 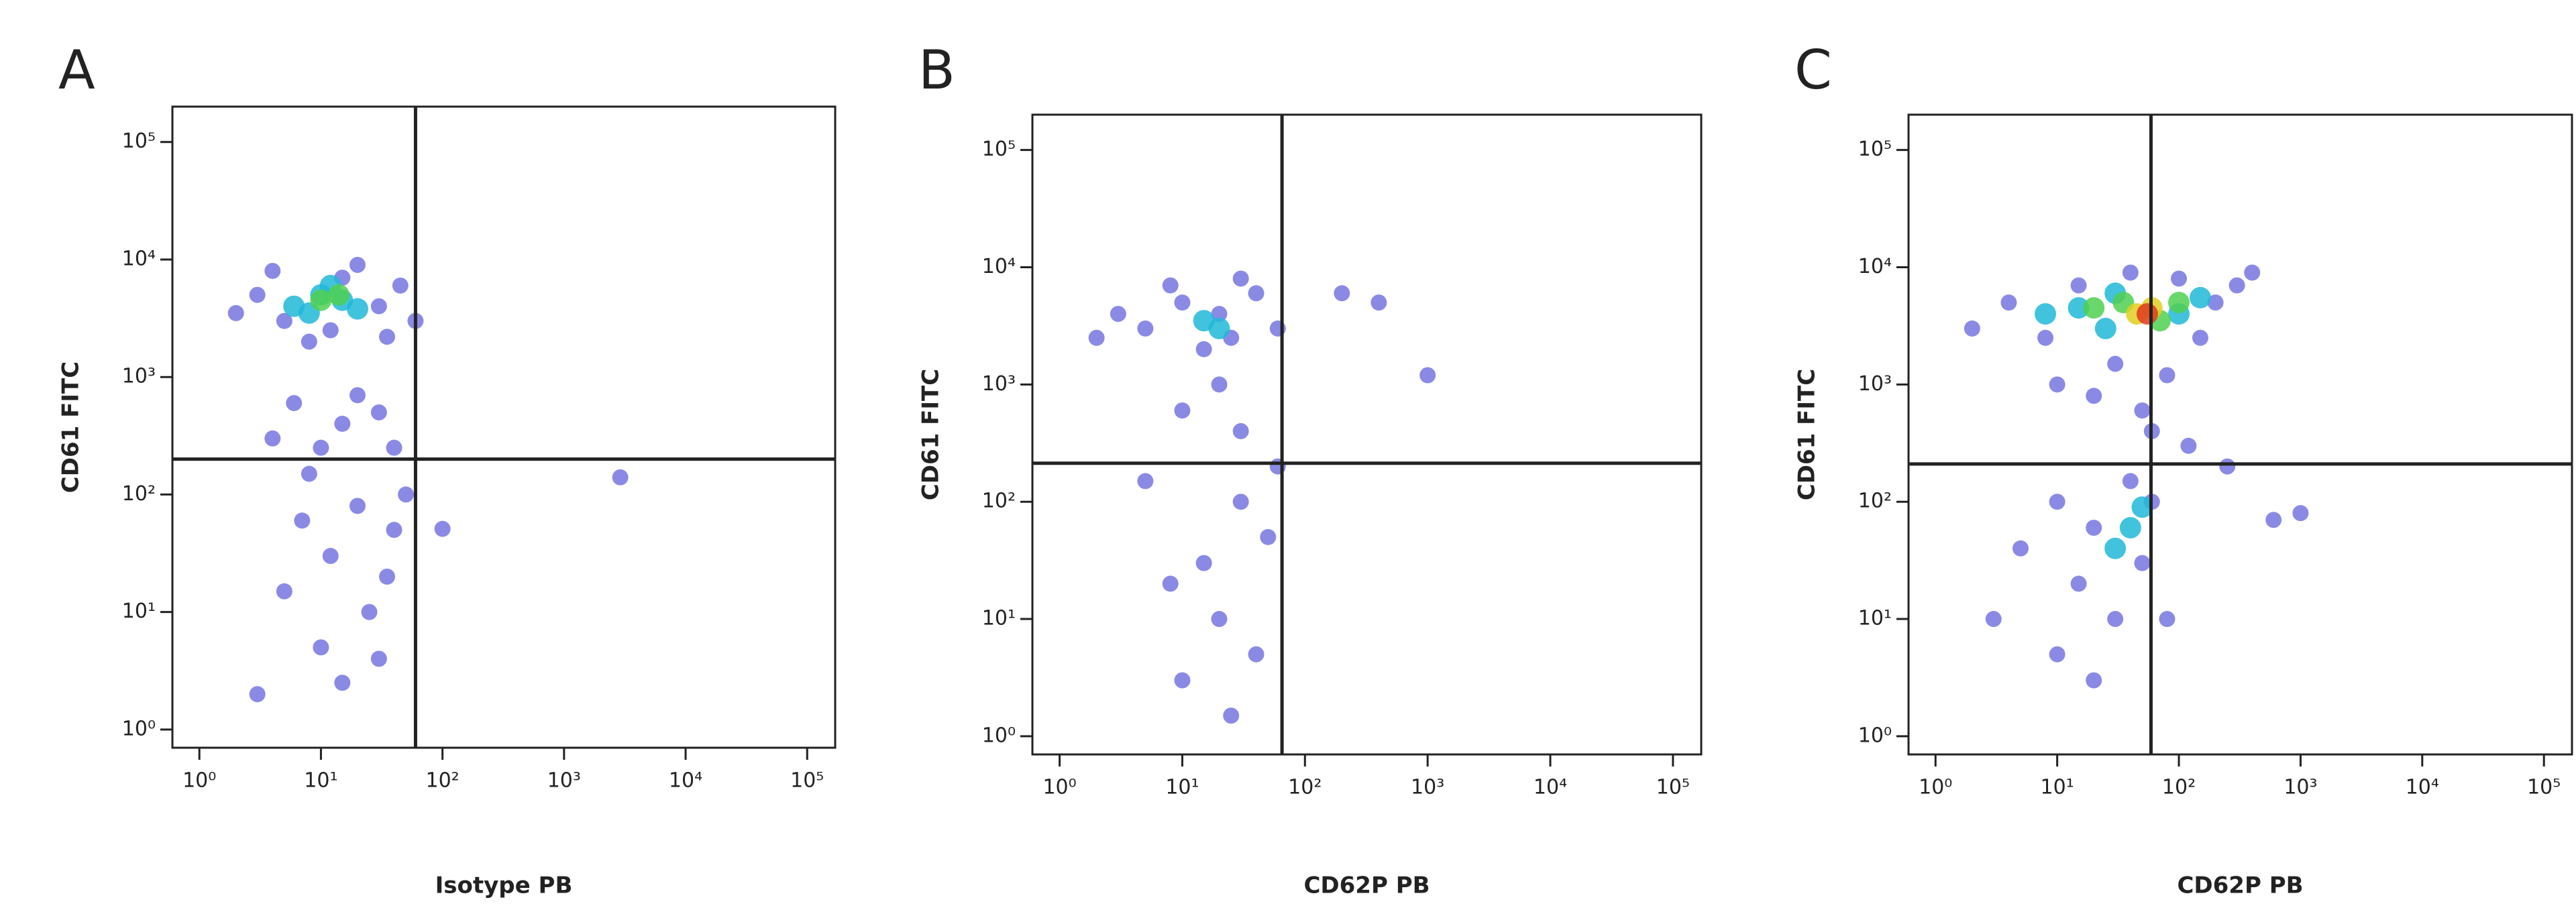 What do you see at coordinates (504, 885) in the screenshot?
I see `x-axis-label: Isotype PB` at bounding box center [504, 885].